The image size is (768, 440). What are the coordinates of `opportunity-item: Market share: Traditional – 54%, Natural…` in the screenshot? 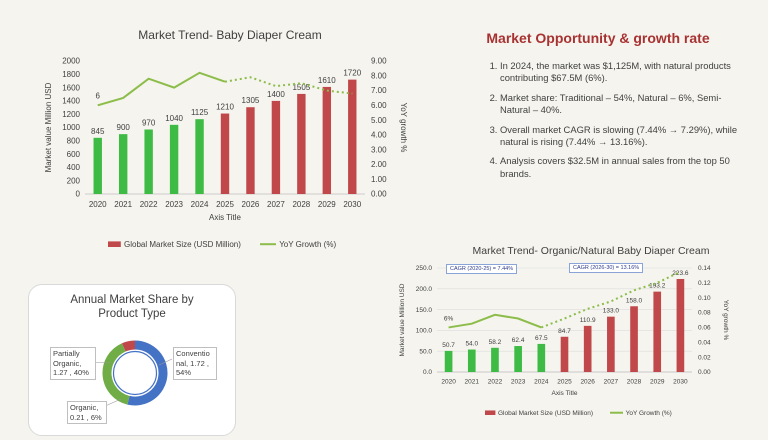 It's located at (625, 104).